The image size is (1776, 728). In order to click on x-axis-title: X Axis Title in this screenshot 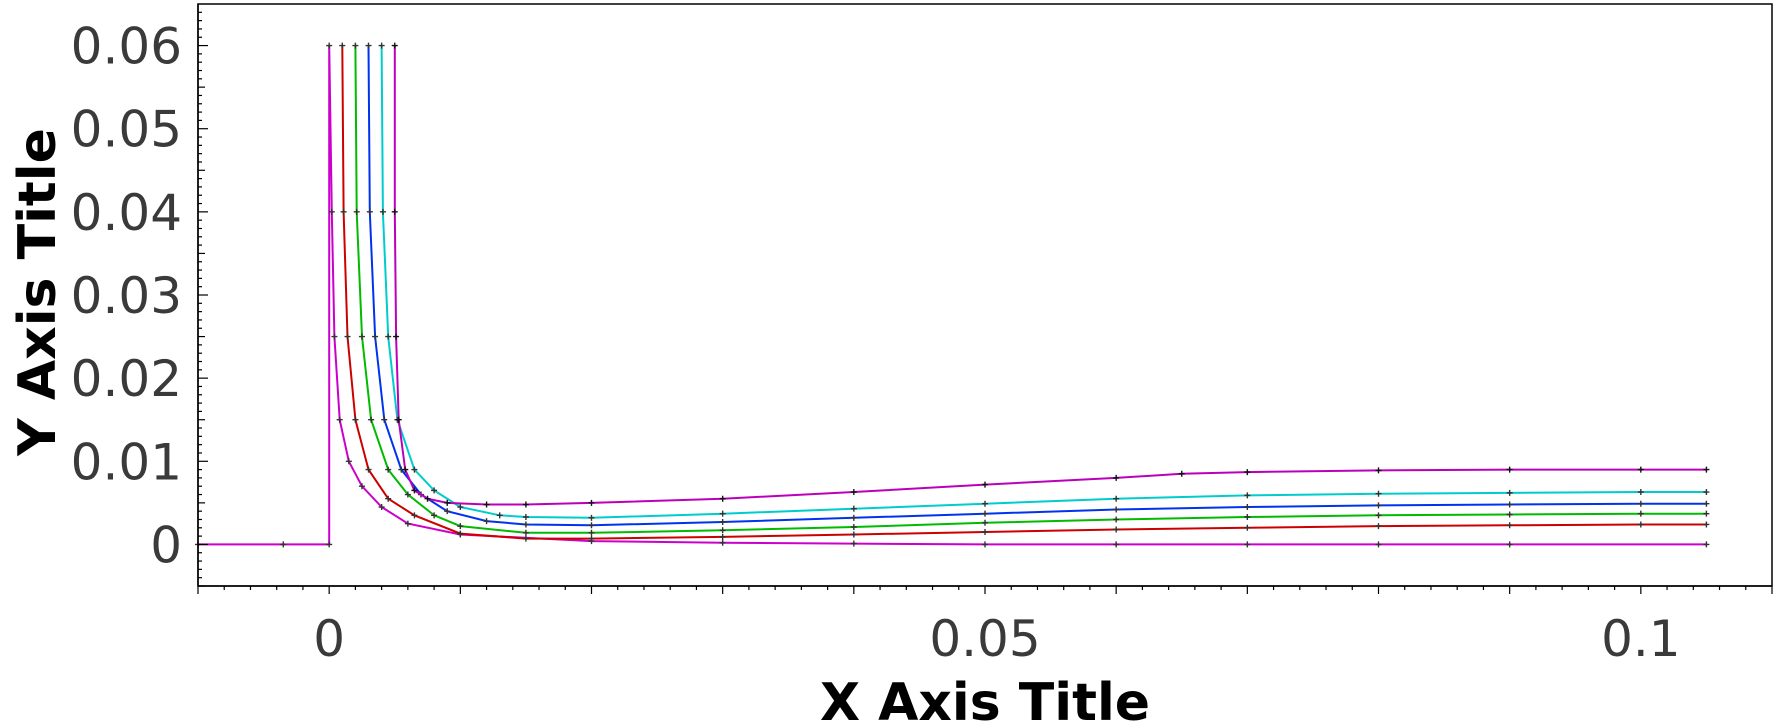, I will do `click(985, 700)`.